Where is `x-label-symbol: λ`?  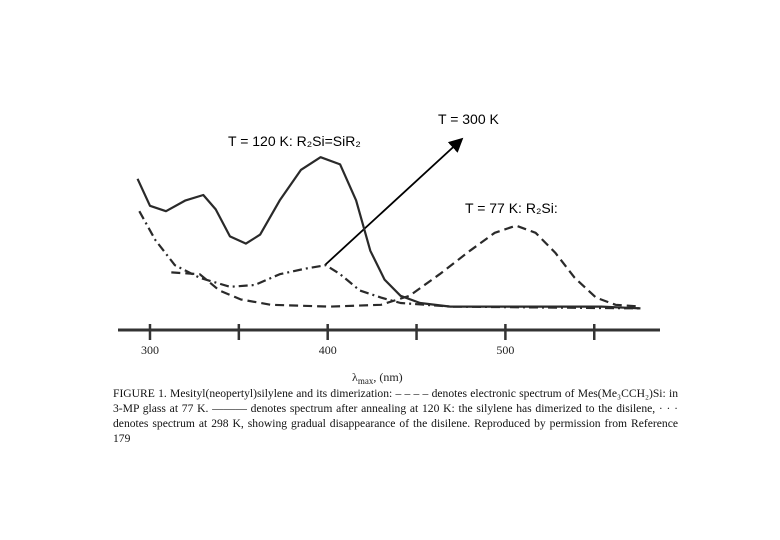
x-label-symbol: λ is located at coordinates (355, 377).